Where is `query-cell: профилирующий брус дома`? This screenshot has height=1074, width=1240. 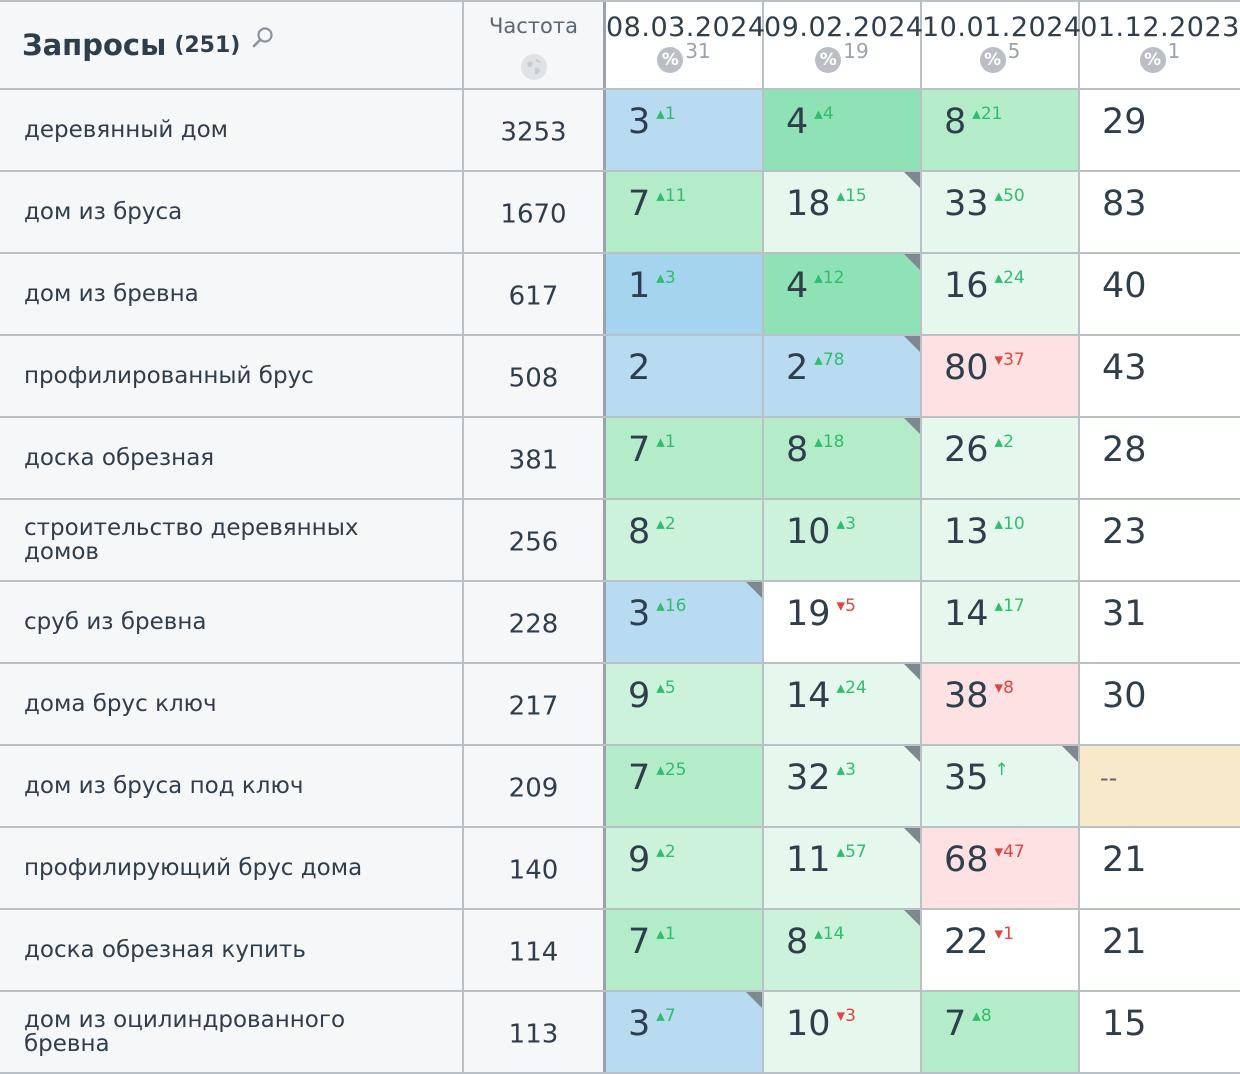
query-cell: профилирующий брус дома is located at coordinates (232, 868).